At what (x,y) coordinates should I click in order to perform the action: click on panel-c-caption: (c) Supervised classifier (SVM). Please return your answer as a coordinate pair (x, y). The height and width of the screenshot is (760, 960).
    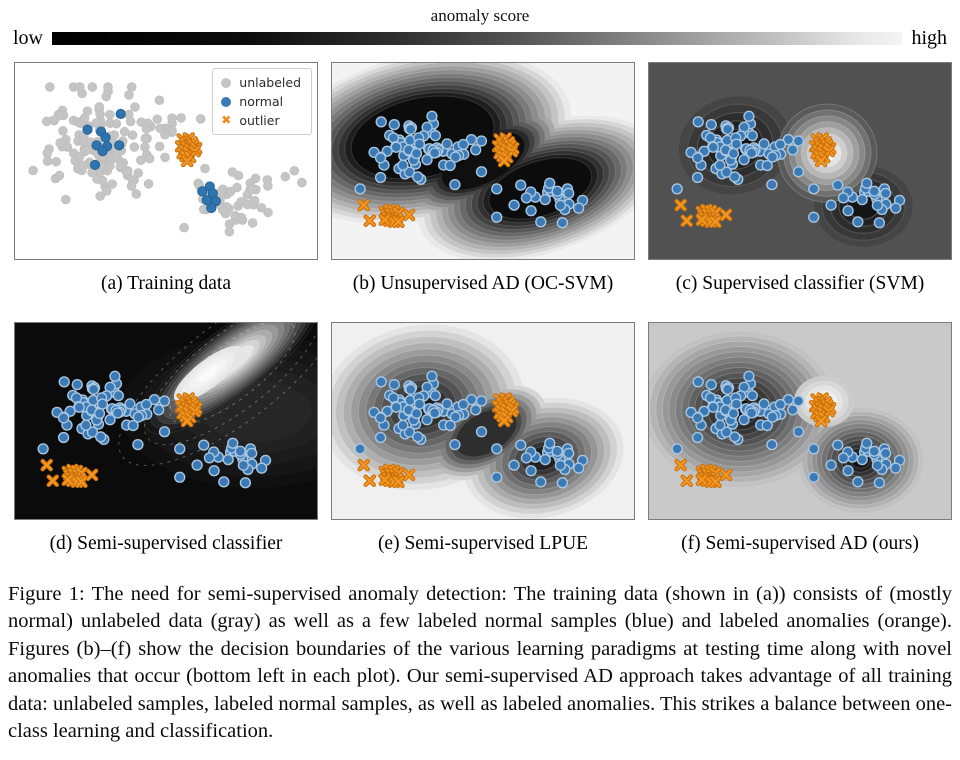
    Looking at the image, I should click on (800, 283).